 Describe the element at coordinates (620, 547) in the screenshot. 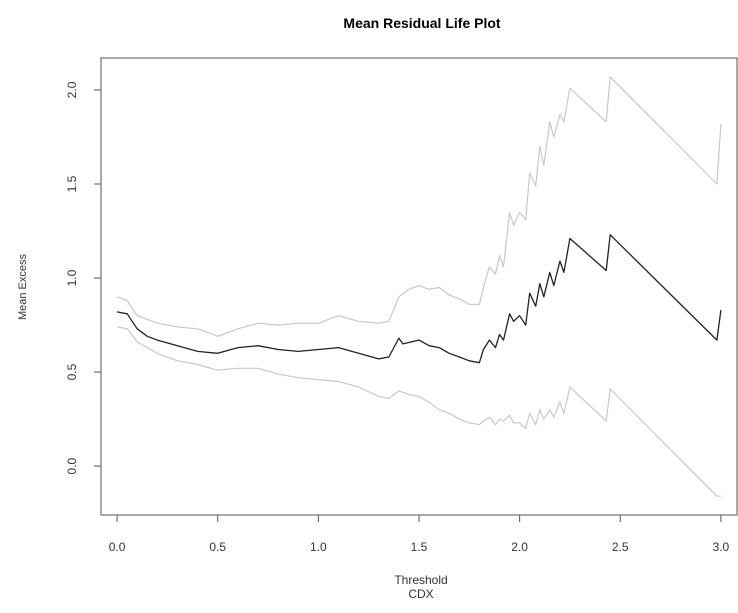

I see `x-tick-label: 2.5` at that location.